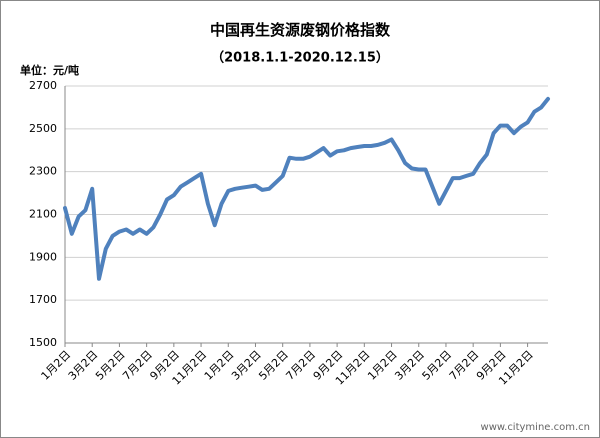 This screenshot has width=600, height=438. I want to click on chart-title: 中国再生资源废钢价格指数, so click(300, 30).